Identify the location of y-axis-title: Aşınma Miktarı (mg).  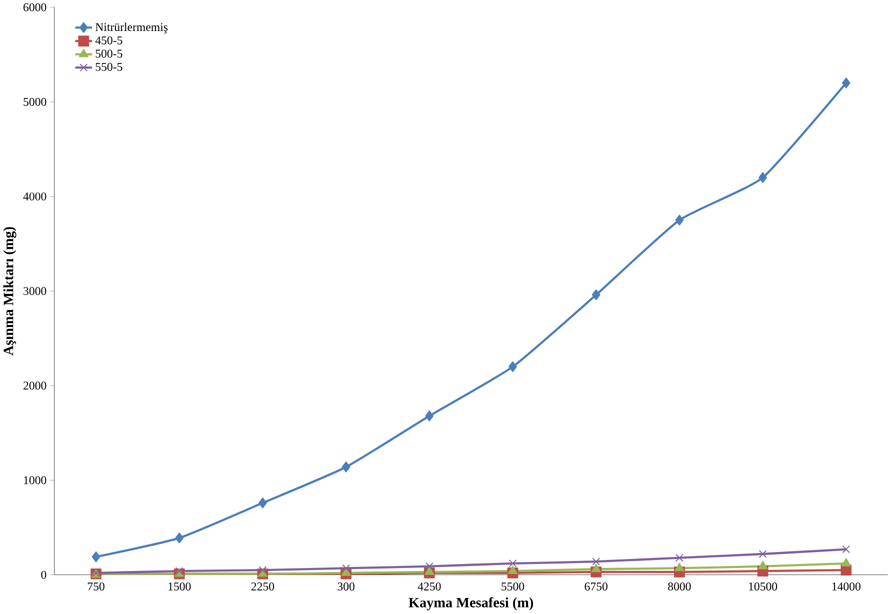
(9, 291).